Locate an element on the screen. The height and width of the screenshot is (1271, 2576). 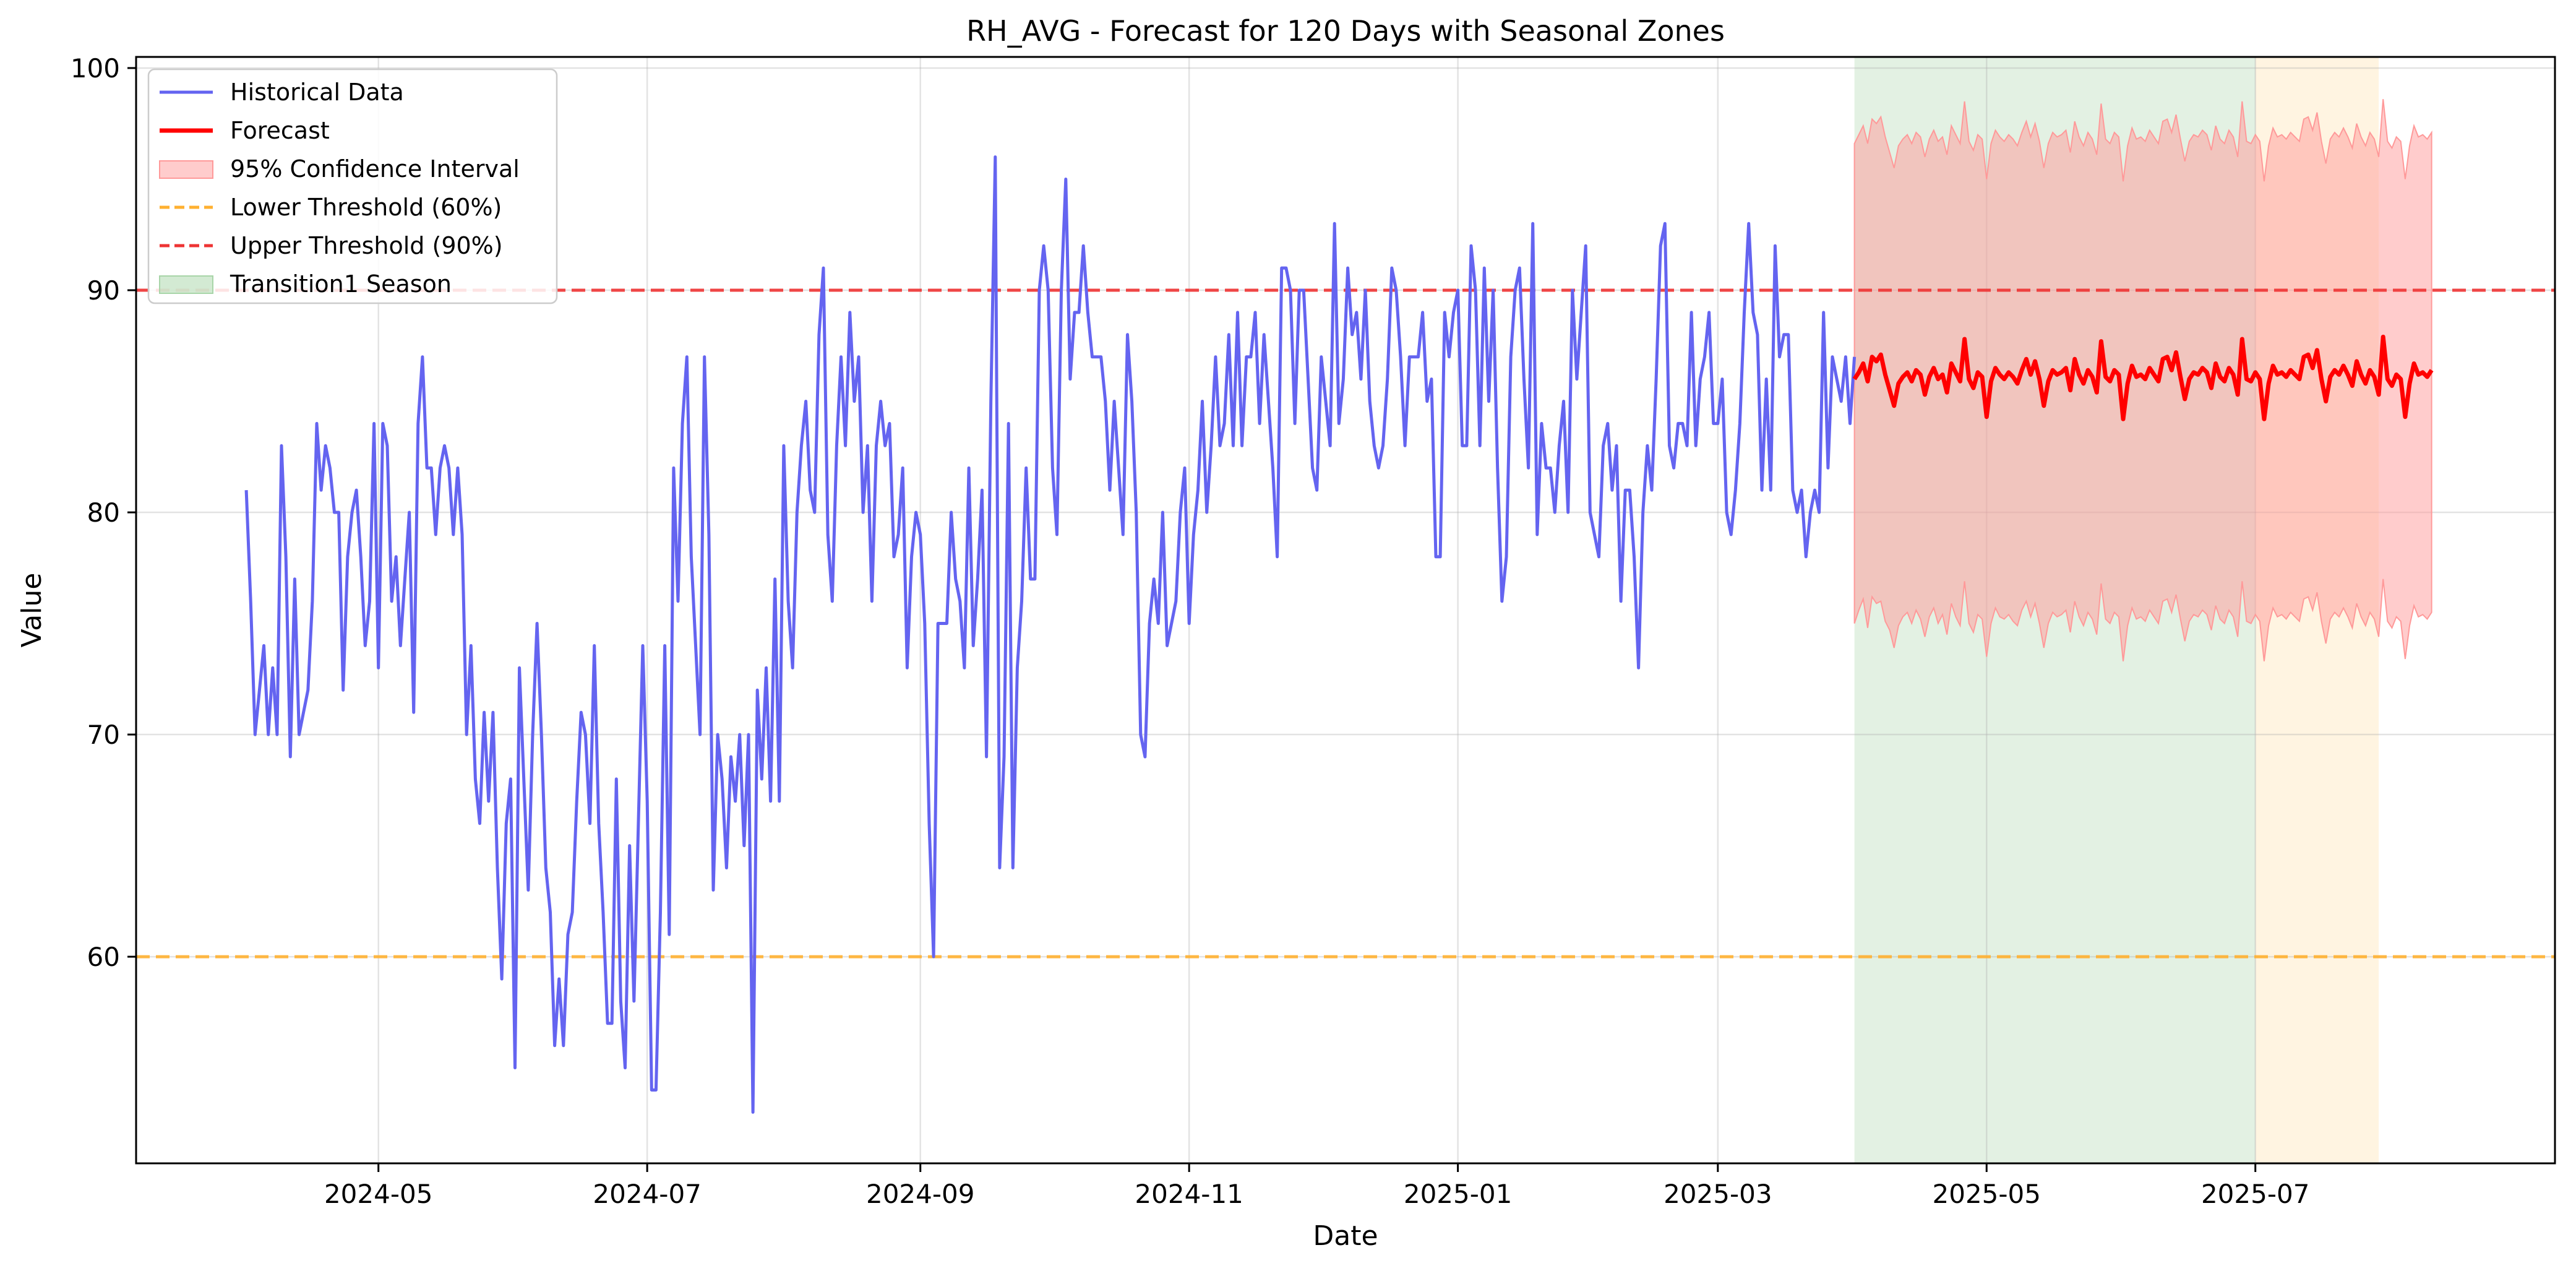
x-tick-label: 2024-07 is located at coordinates (647, 1194).